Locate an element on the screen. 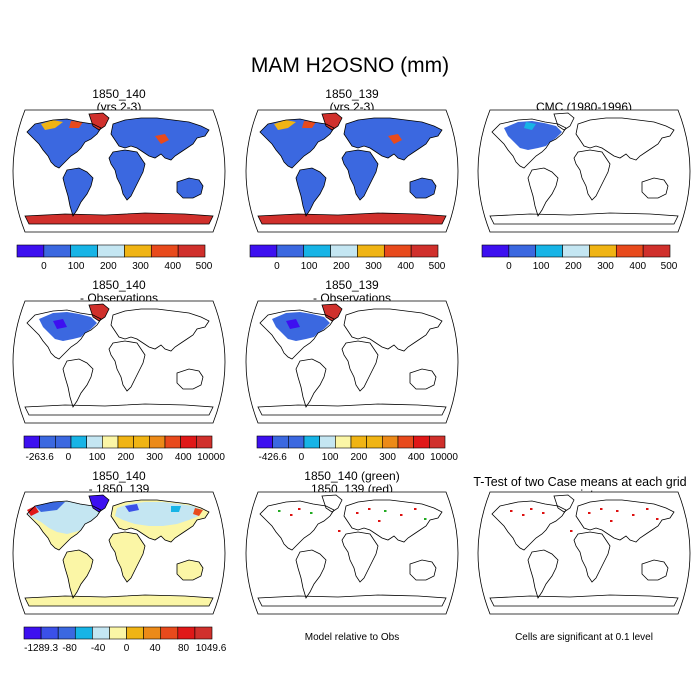 This screenshot has height=700, width=700. colorbar-tick-label: 80 is located at coordinates (184, 648).